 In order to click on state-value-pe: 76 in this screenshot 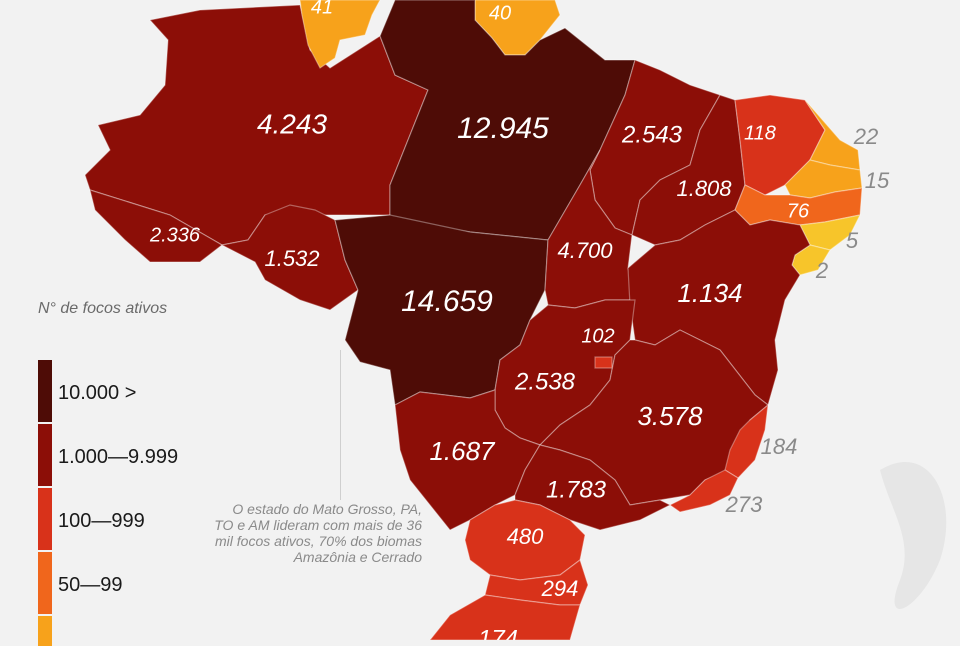, I will do `click(798, 211)`.